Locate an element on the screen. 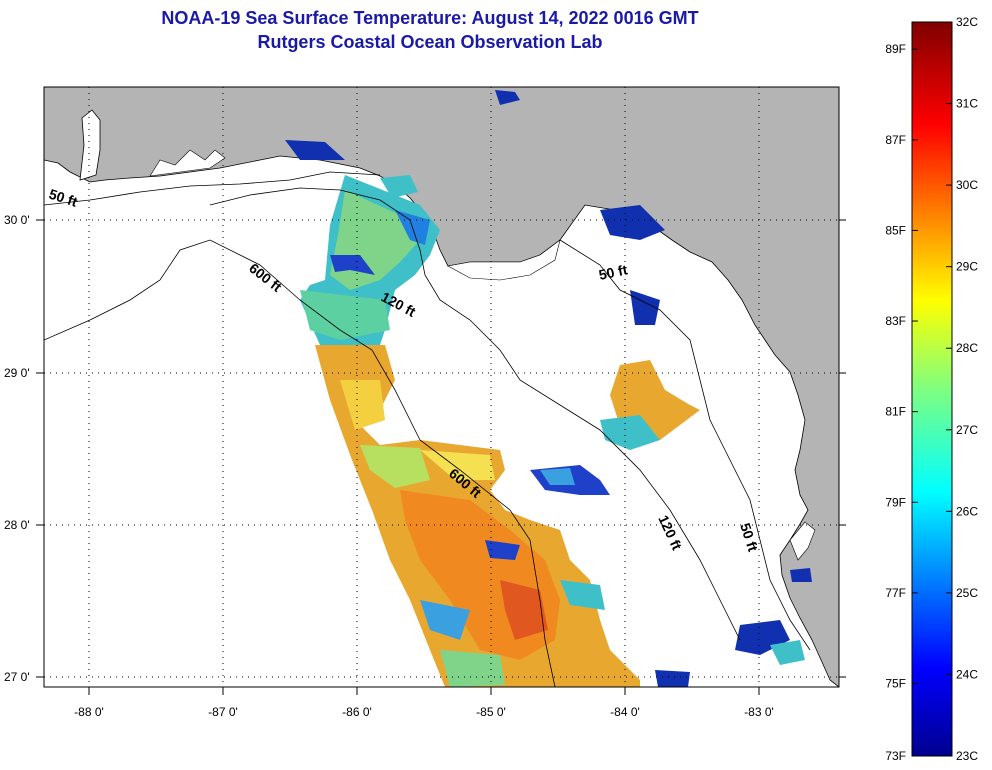  lon-tick-label: -85 0' is located at coordinates (491, 712).